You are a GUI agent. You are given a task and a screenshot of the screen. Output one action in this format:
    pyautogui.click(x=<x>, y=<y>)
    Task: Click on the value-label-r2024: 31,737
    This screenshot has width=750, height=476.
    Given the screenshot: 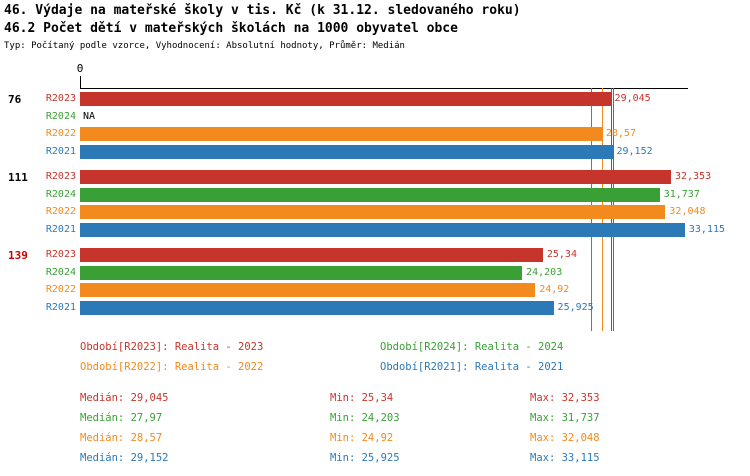 What is the action you would take?
    pyautogui.click(x=681, y=194)
    